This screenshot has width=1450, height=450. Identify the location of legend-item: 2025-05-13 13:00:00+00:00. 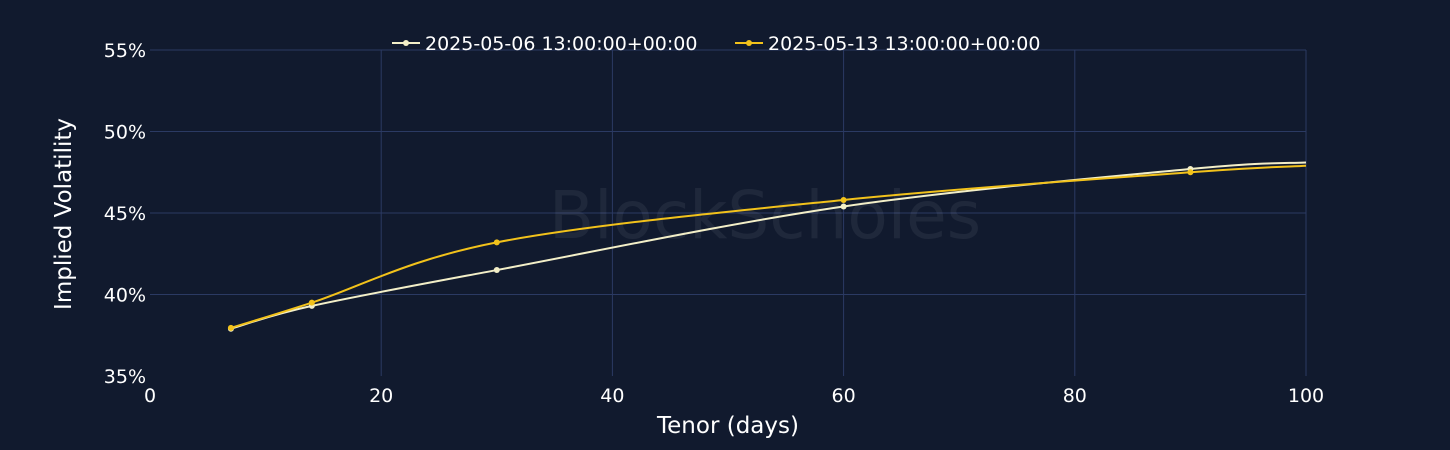
(887, 44).